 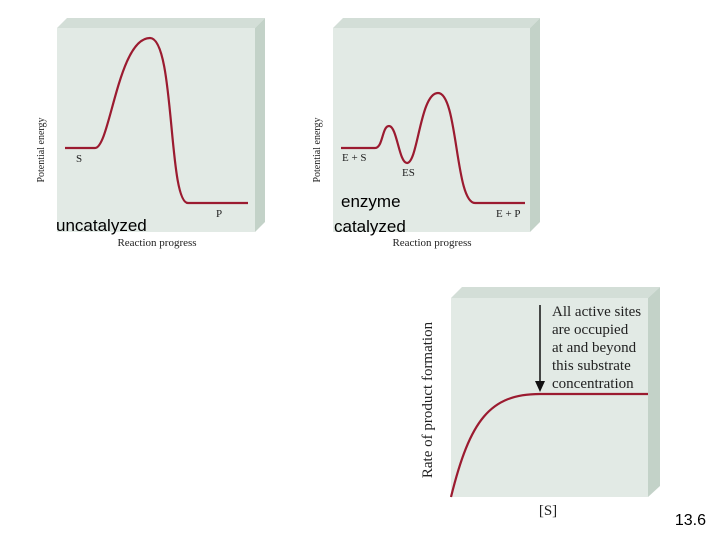 What do you see at coordinates (408, 173) in the screenshot?
I see `state-label: ES` at bounding box center [408, 173].